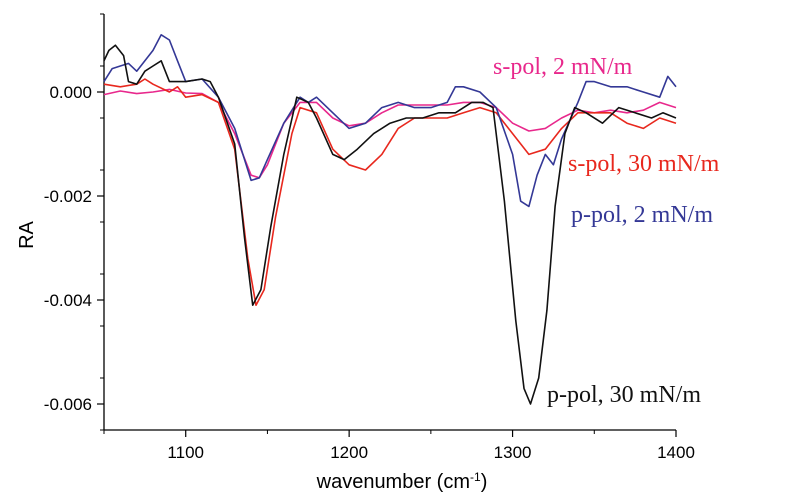  What do you see at coordinates (644, 164) in the screenshot?
I see `series-label-s-pol-30: s-pol, 30 mN/m` at bounding box center [644, 164].